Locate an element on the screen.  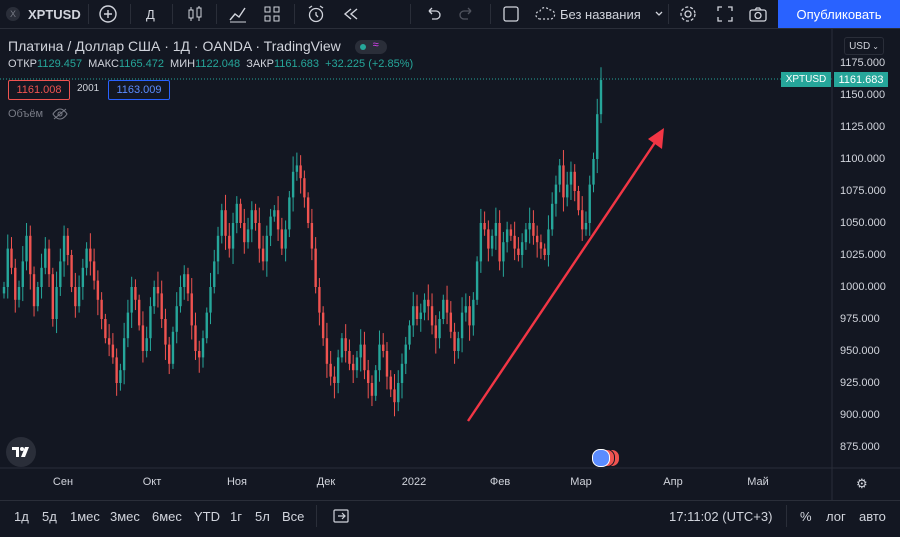
alert-button is located at coordinates (316, 14).